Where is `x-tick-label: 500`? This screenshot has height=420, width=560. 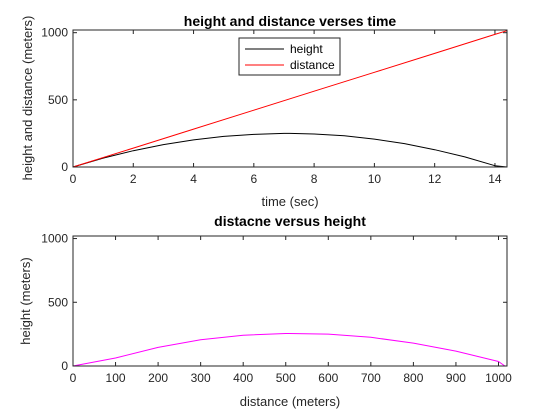
x-tick-label: 500 is located at coordinates (286, 378).